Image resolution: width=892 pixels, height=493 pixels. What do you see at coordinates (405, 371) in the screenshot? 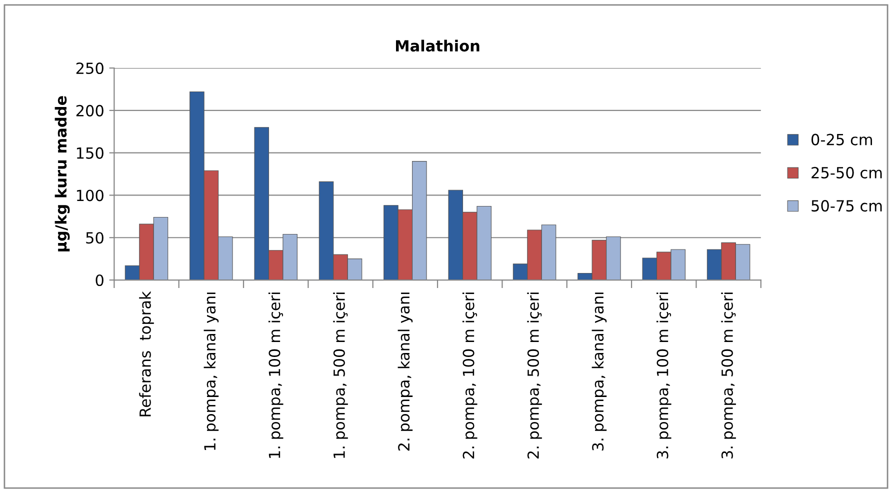
I see `x-tick-label: 2. pompa, kanal yanı` at bounding box center [405, 371].